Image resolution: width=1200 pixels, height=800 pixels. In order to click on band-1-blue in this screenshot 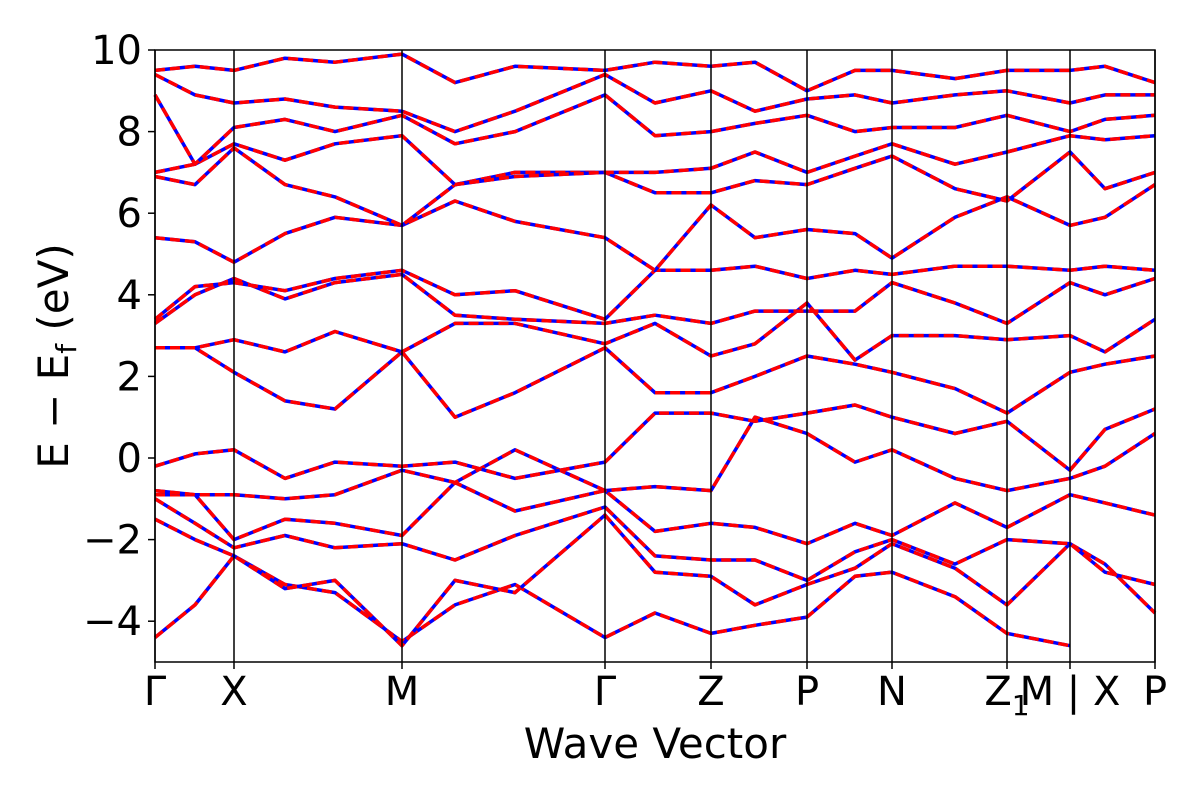, I will do `click(655, 580)`.